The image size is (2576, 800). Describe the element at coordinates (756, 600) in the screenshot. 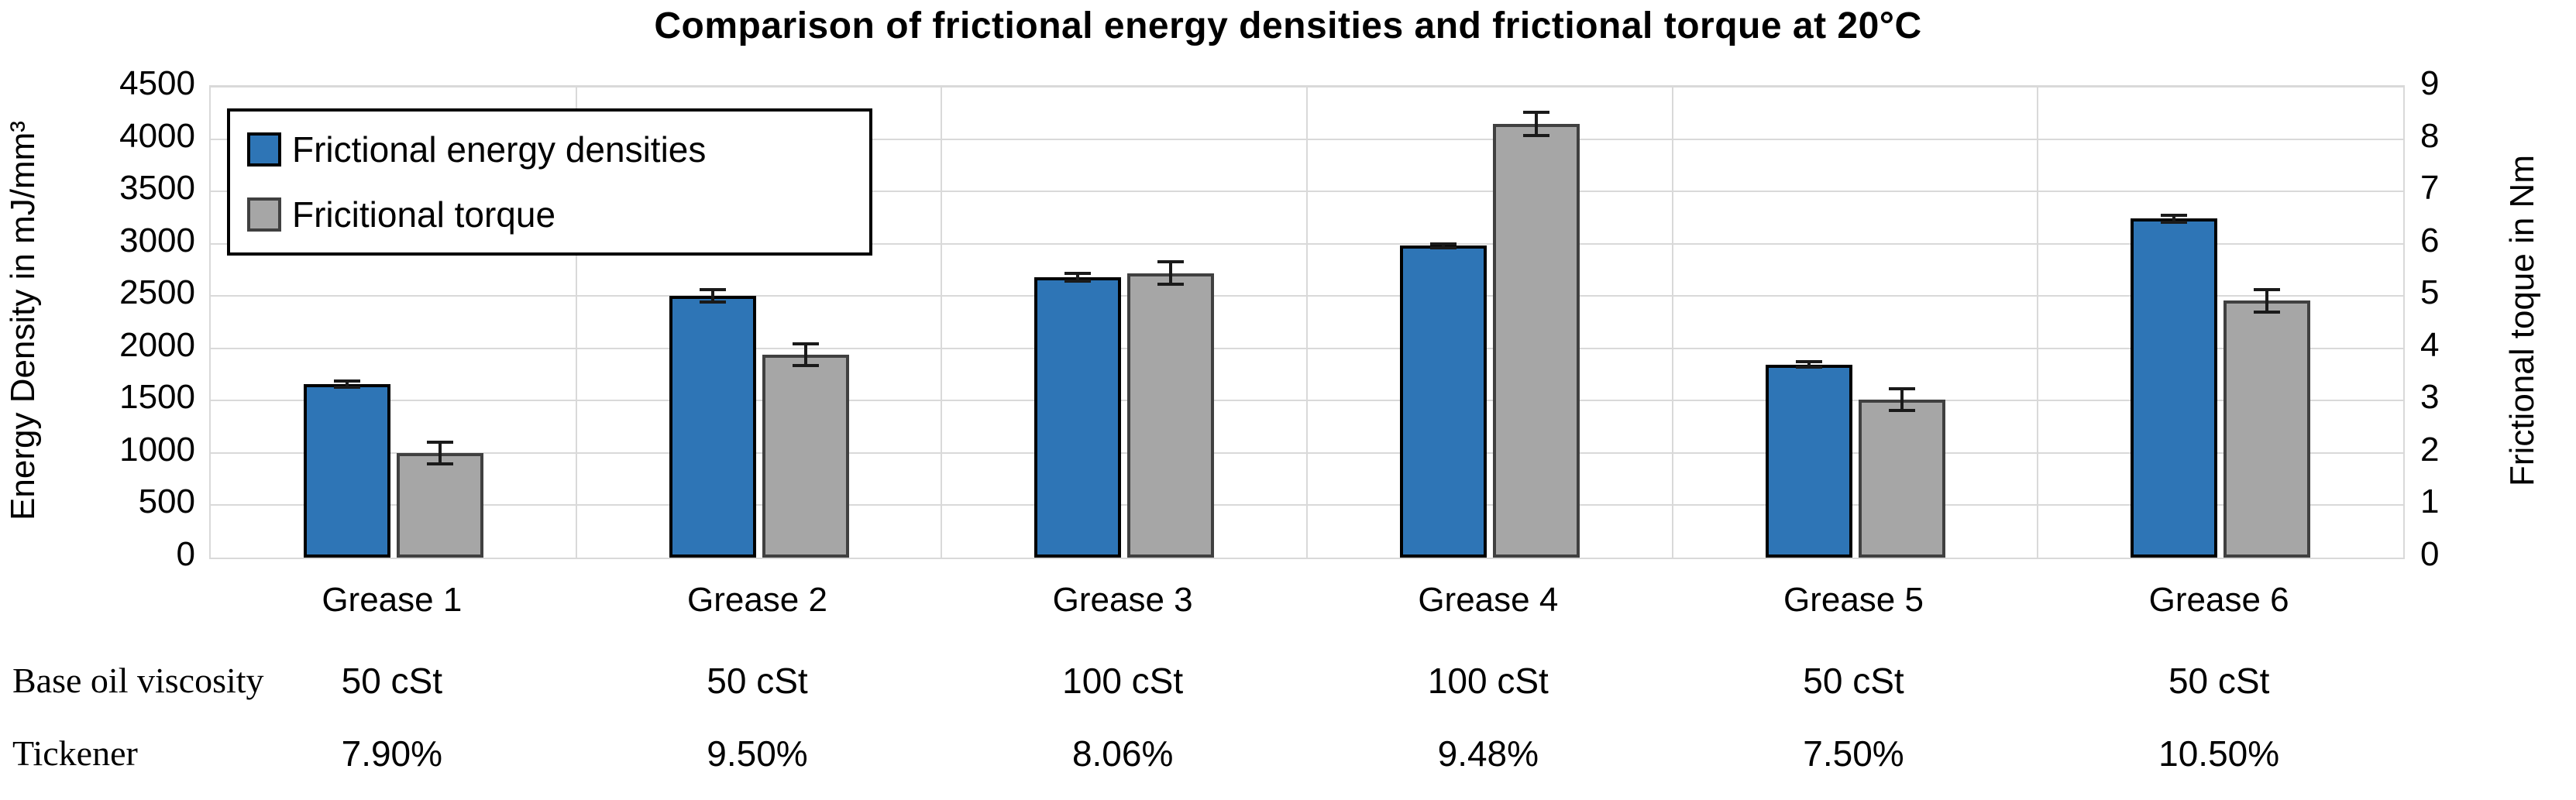

I see `category-label: Grease 2` at that location.